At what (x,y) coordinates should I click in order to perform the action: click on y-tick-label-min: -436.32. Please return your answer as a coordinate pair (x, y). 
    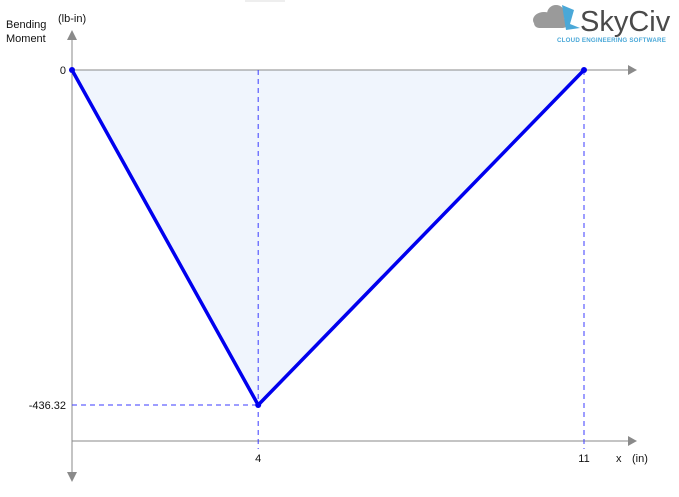
    Looking at the image, I should click on (47, 406).